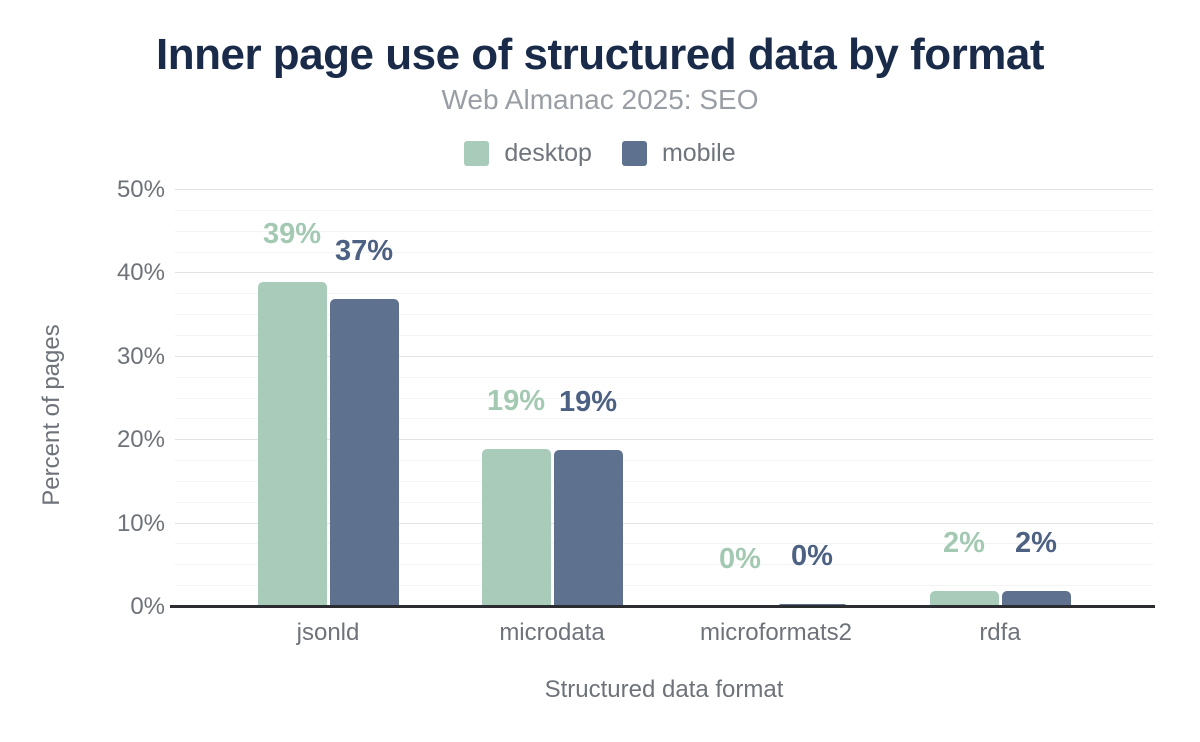 This screenshot has width=1200, height=742. I want to click on x-category-label-jsonld: jsonld, so click(328, 632).